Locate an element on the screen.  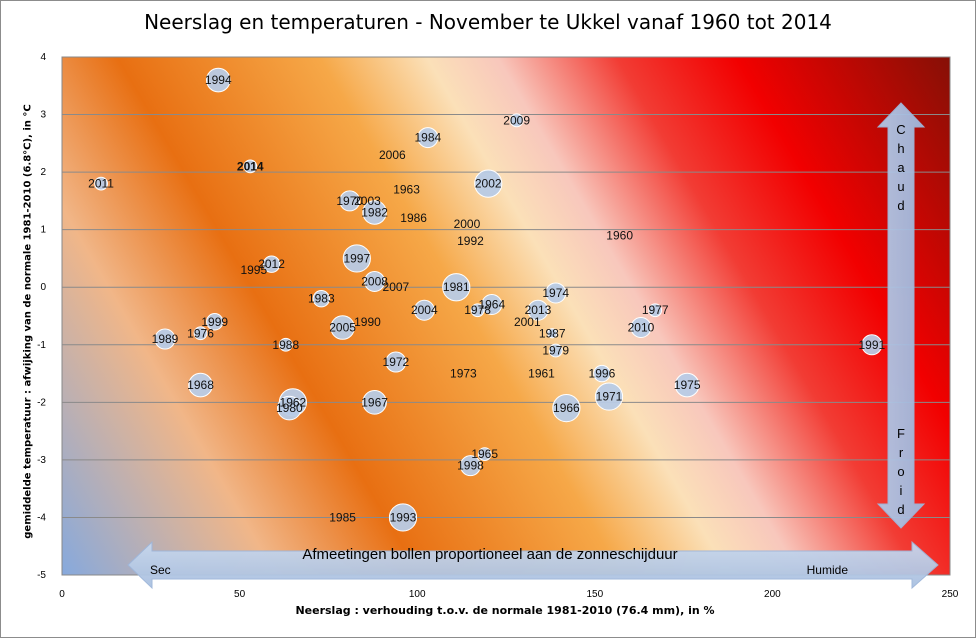
label-2013: 2013 is located at coordinates (538, 310).